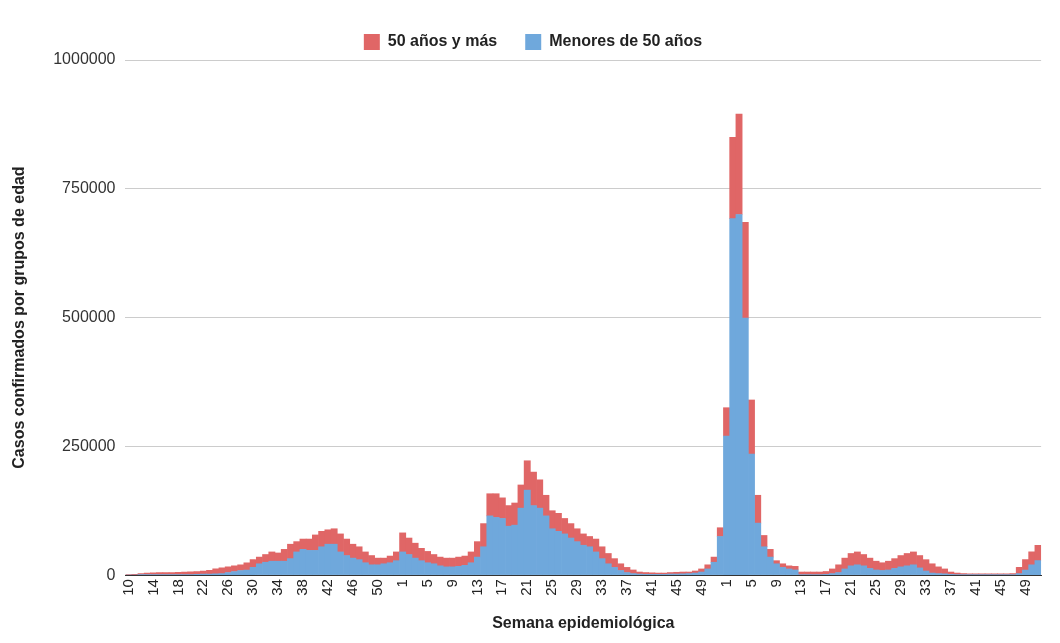 The width and height of the screenshot is (1060, 643). I want to click on legend-label: Menores de 50 años, so click(626, 41).